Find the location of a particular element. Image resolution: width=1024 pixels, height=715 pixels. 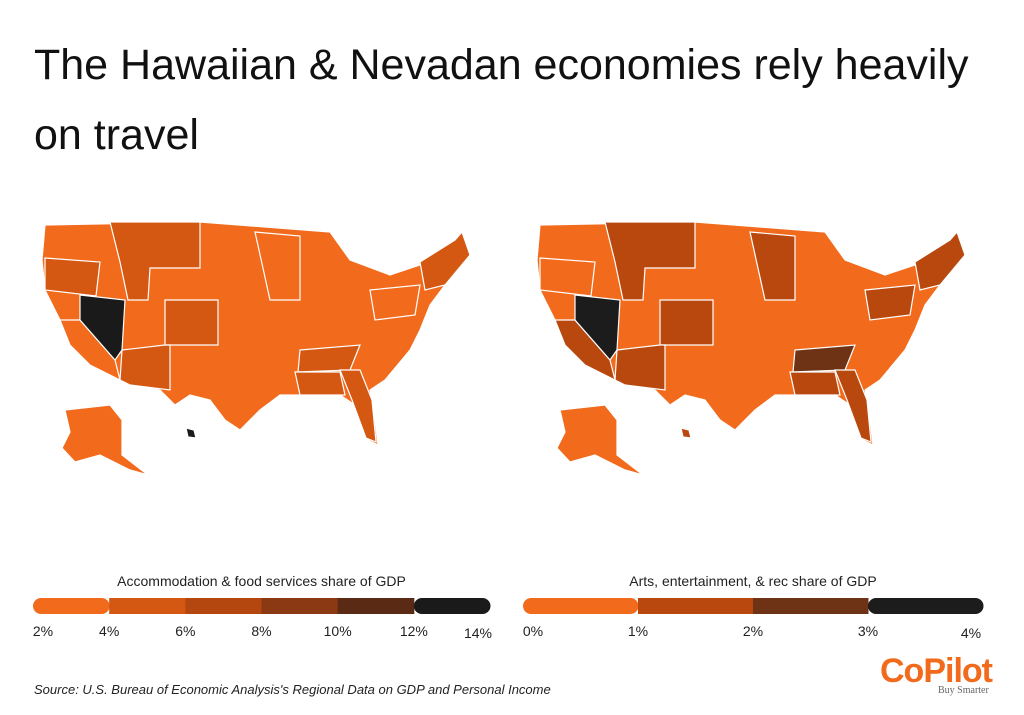

logo-tagline: Buy Smarter is located at coordinates (963, 690).